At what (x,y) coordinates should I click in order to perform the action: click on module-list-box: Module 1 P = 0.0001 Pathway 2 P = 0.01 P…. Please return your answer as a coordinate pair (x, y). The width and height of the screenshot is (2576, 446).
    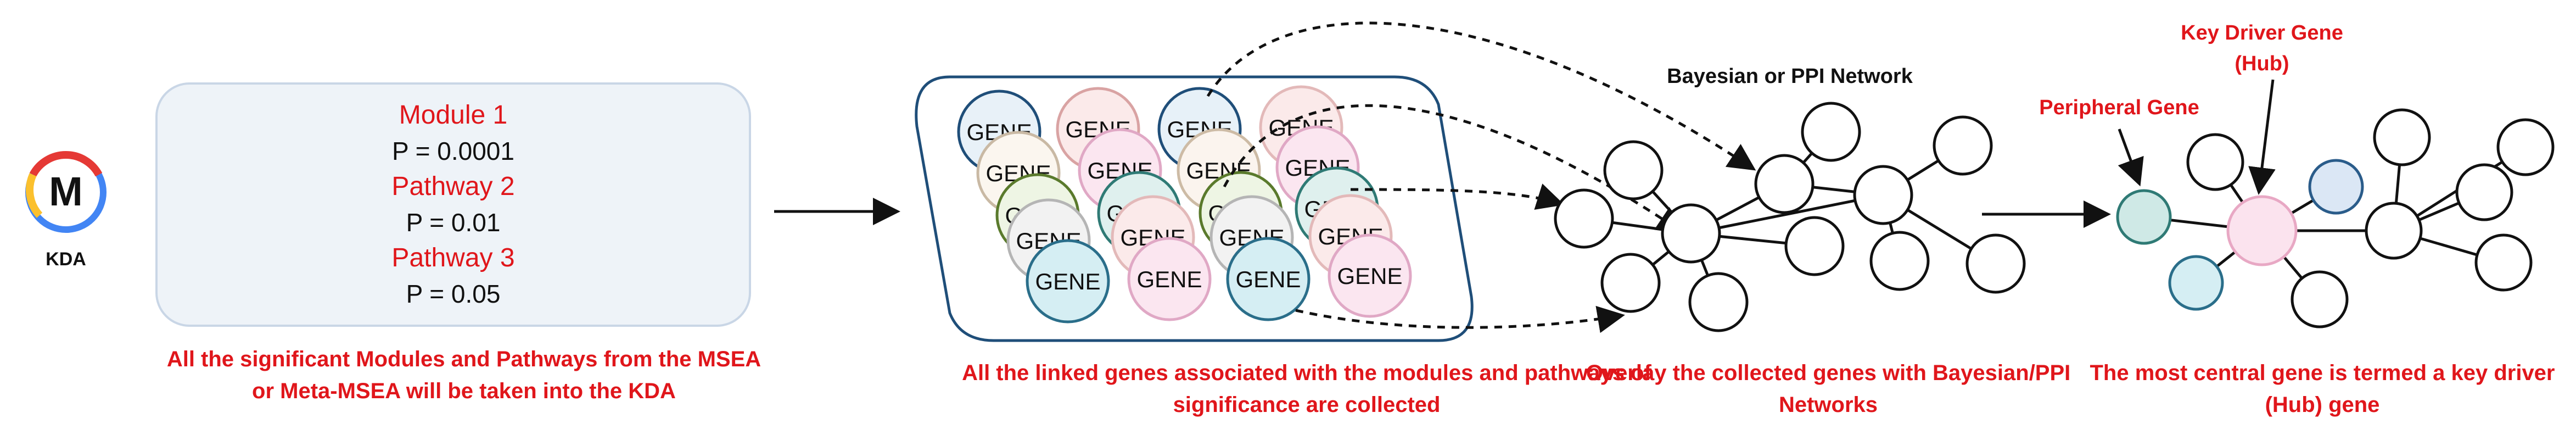
    Looking at the image, I should click on (453, 204).